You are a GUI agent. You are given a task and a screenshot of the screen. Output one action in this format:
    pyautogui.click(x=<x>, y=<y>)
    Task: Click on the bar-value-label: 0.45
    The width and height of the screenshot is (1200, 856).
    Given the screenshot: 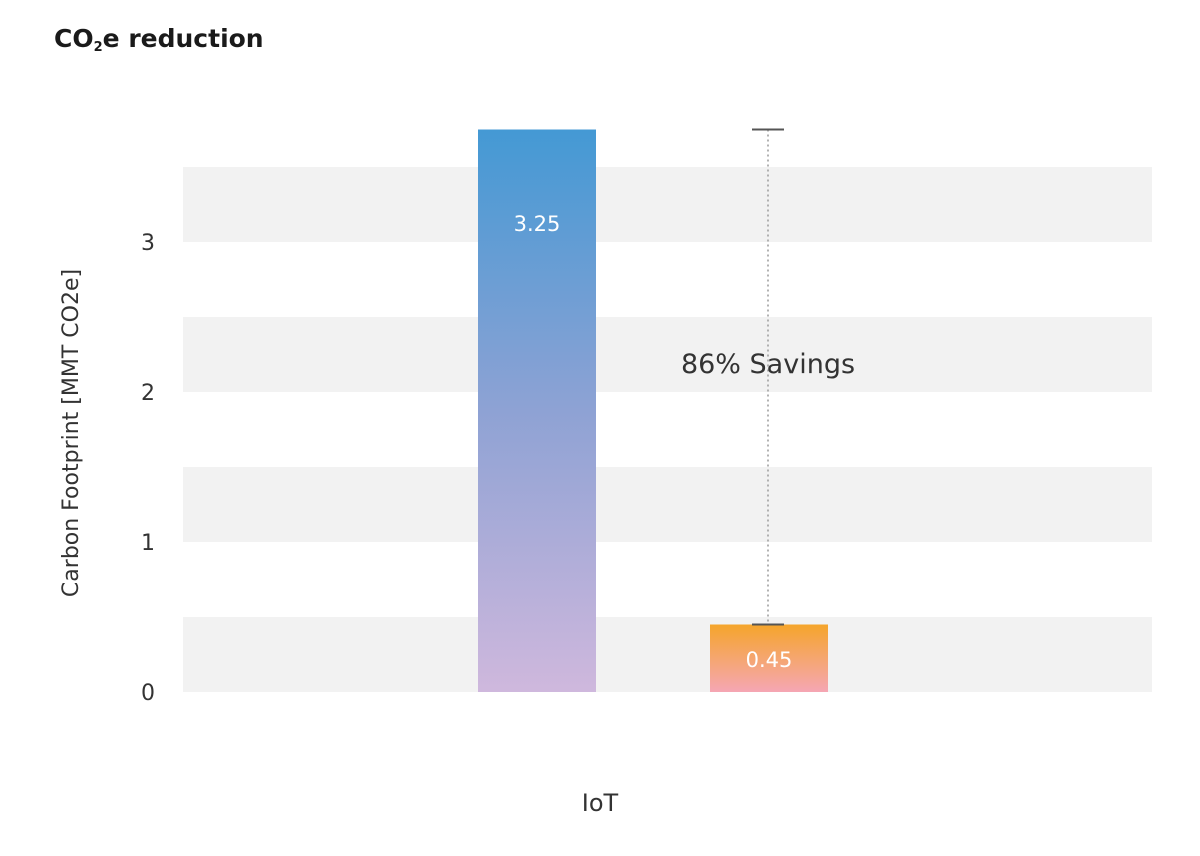 What is the action you would take?
    pyautogui.click(x=769, y=660)
    